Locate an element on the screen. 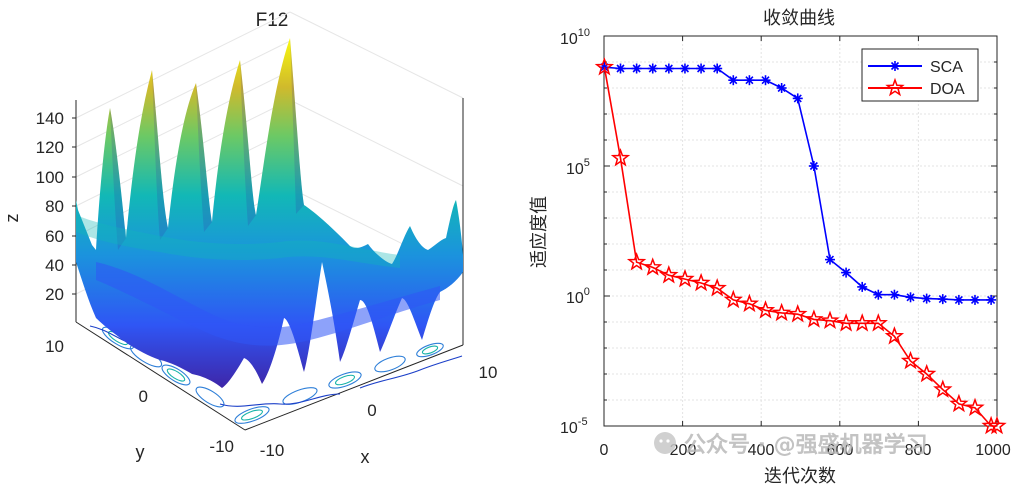 The height and width of the screenshot is (490, 1021). convergence-title: 收敛曲线 is located at coordinates (799, 18).